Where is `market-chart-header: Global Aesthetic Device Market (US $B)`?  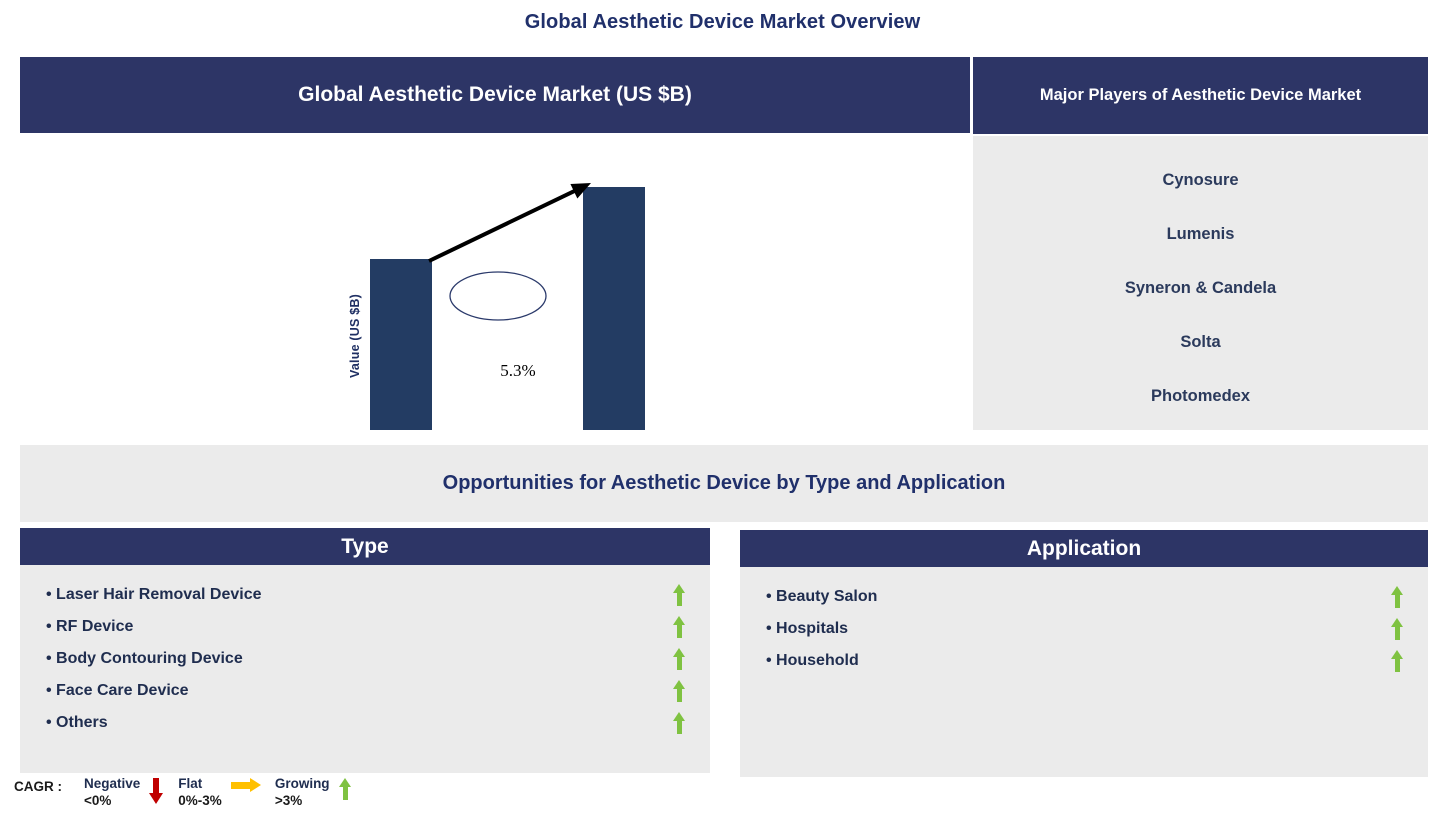 market-chart-header: Global Aesthetic Device Market (US $B) is located at coordinates (495, 95).